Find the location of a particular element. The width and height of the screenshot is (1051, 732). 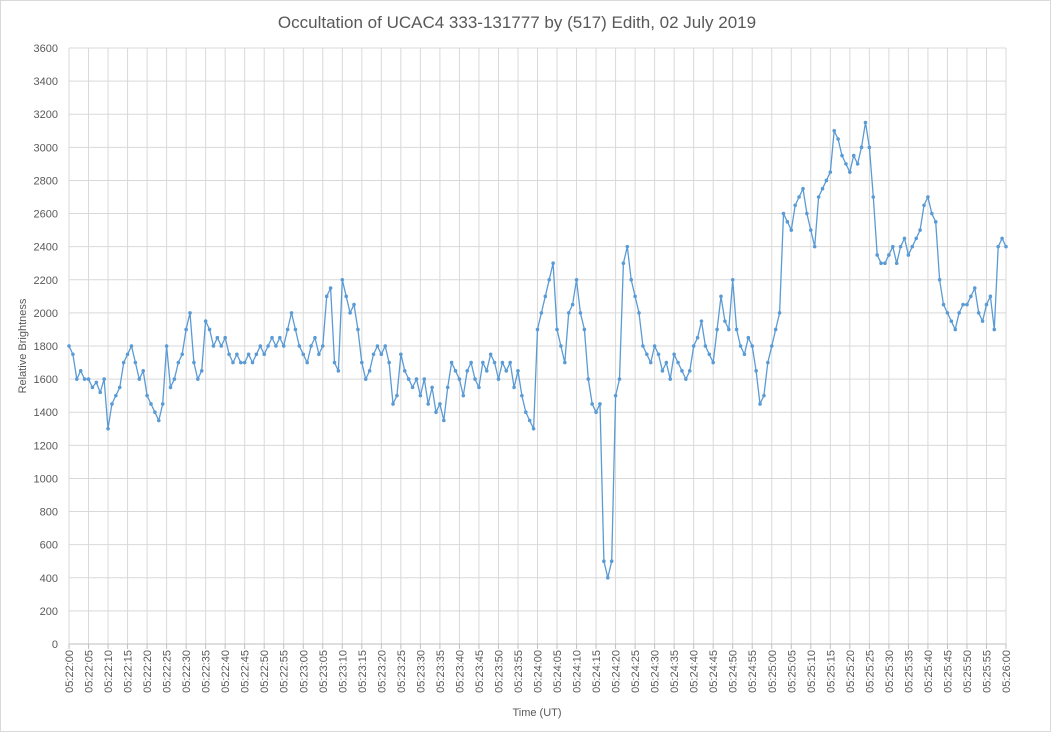

x-tick-label: 05:24:10 is located at coordinates (578, 671).